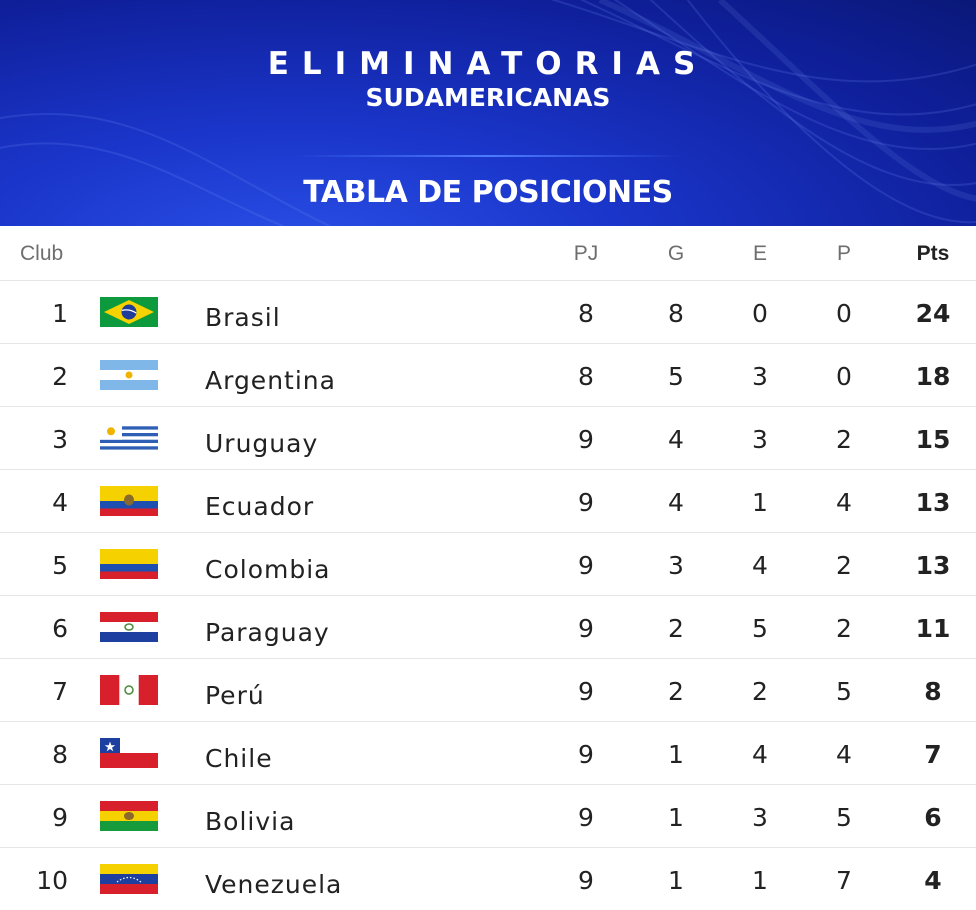  What do you see at coordinates (129, 879) in the screenshot?
I see `venezuela-flag-icon` at bounding box center [129, 879].